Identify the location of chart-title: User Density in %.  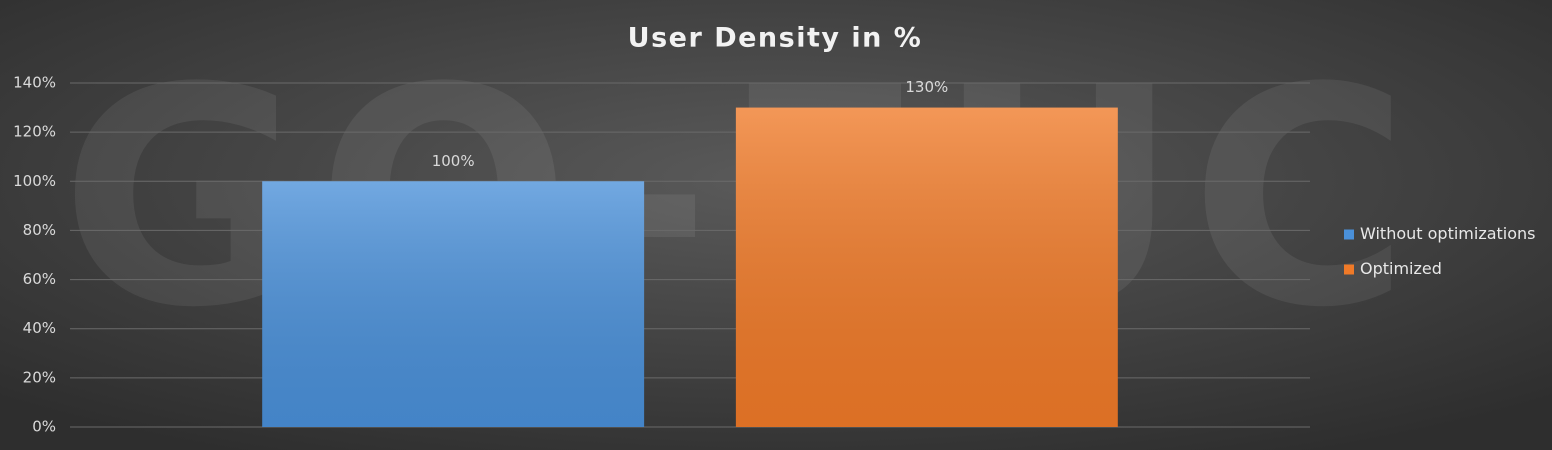
(775, 38).